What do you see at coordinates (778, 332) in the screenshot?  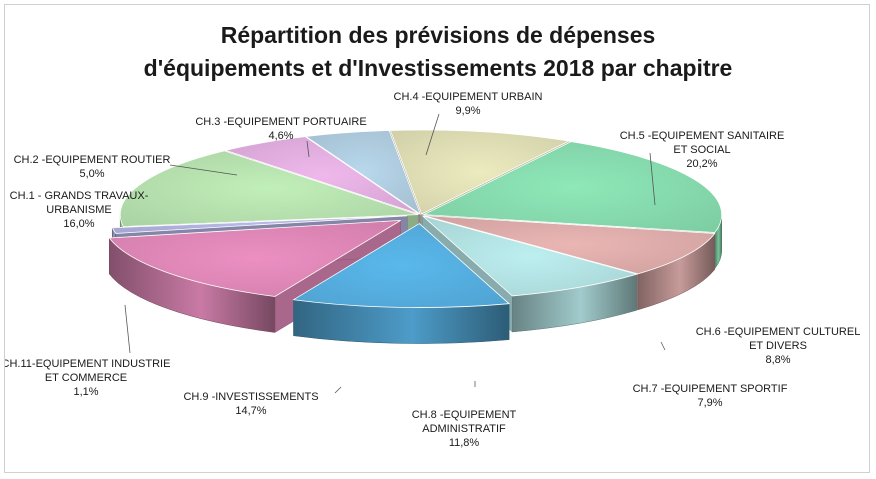 I see `slice-category-label-2-0: CH.6 -EQUIPEMENT CULTUREL` at bounding box center [778, 332].